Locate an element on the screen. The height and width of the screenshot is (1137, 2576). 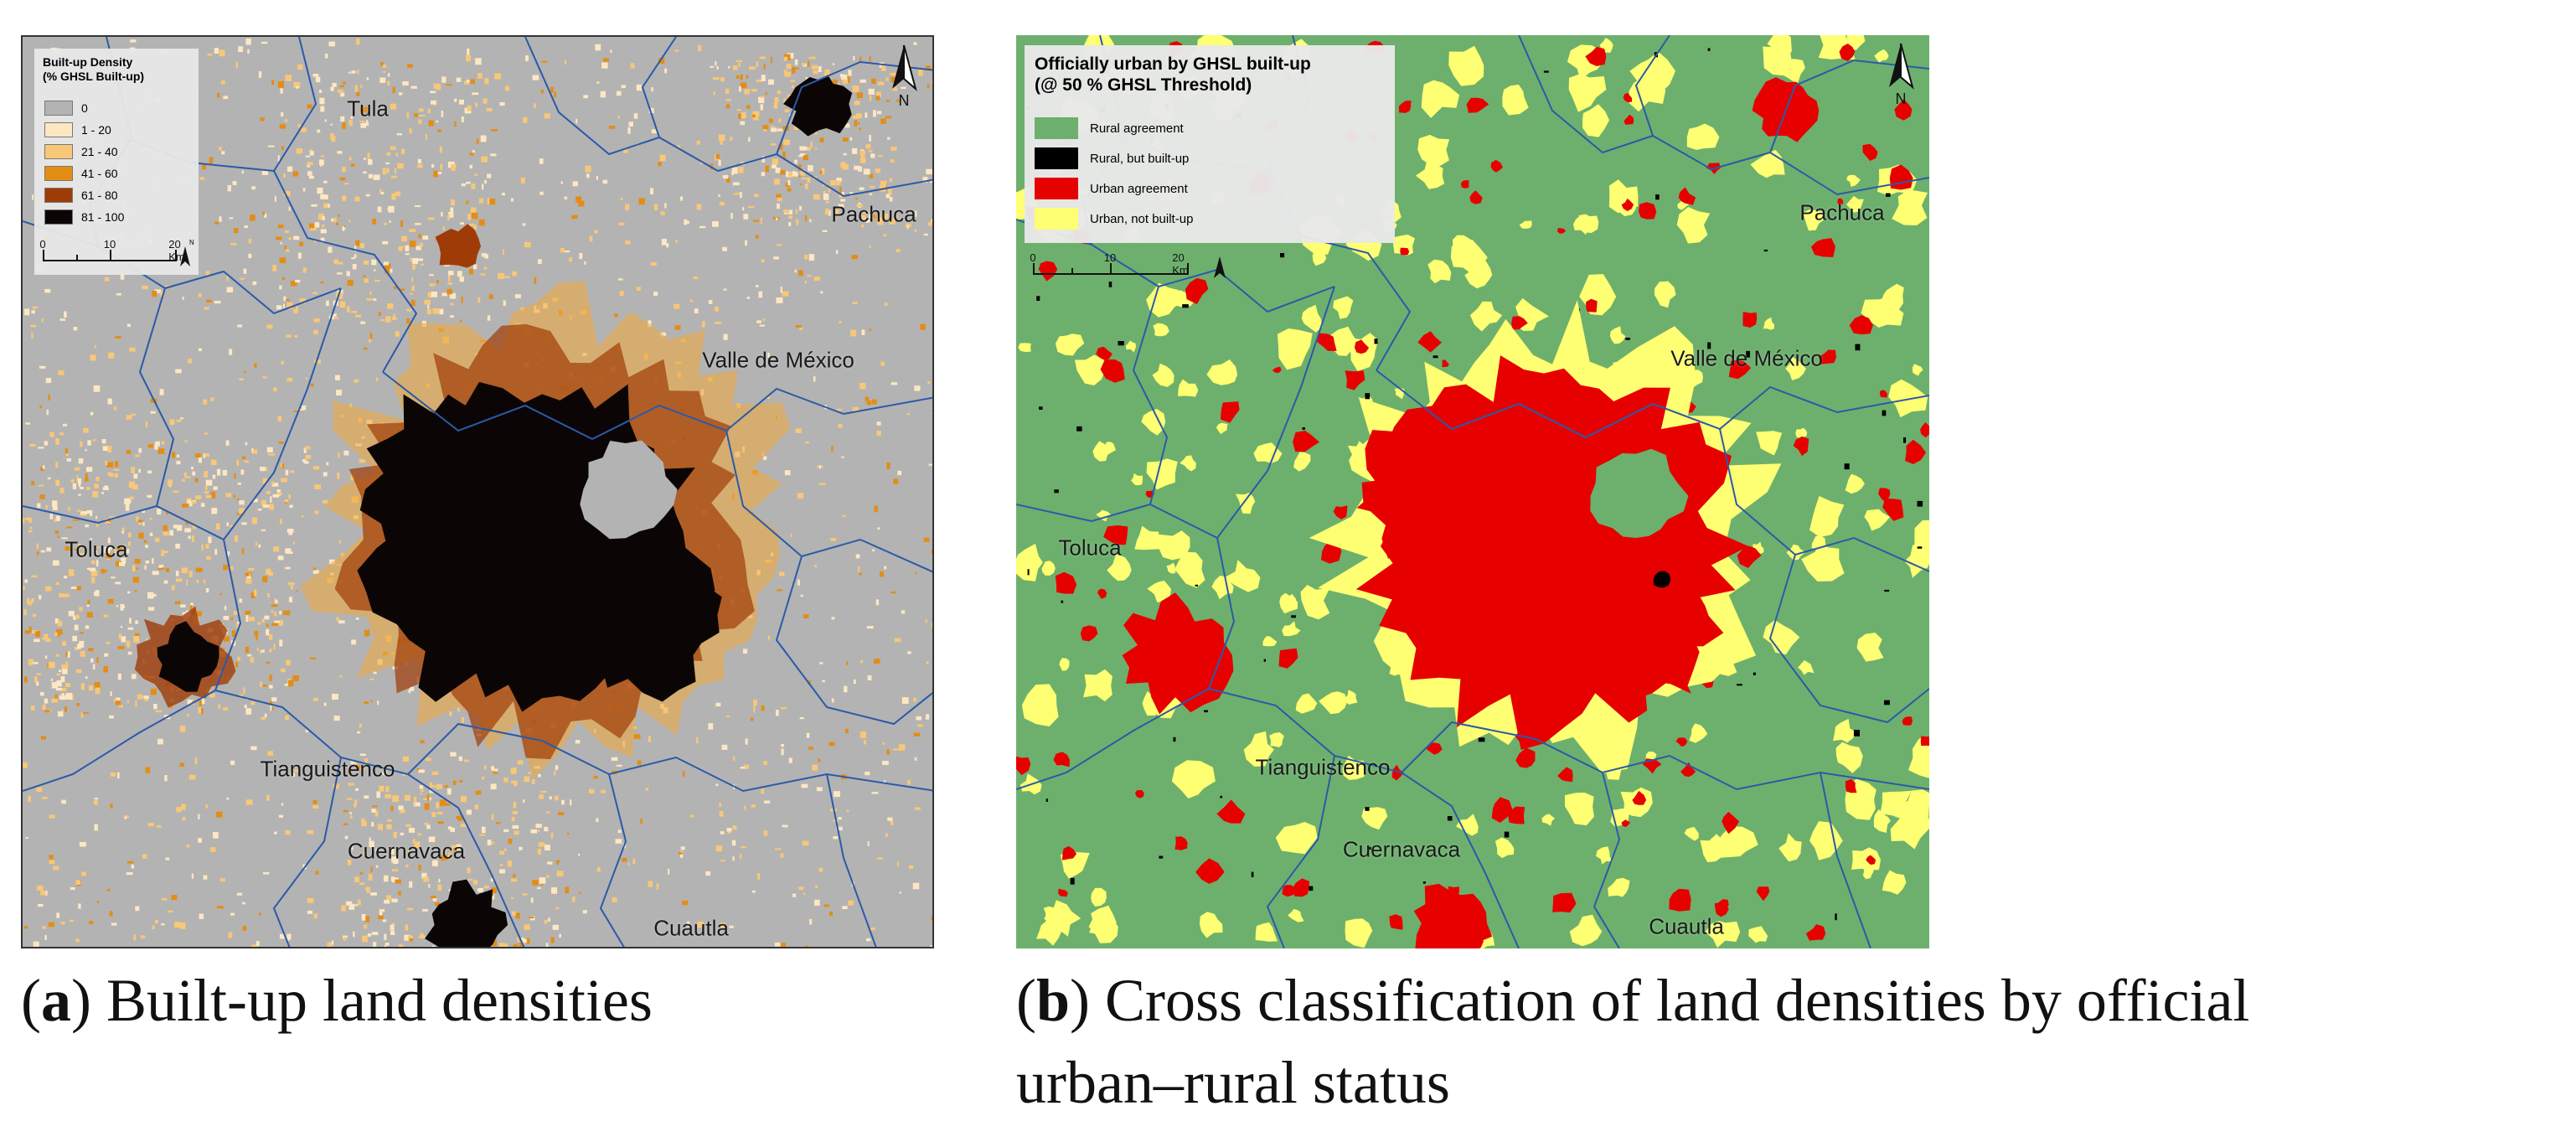
legend-item: 0 is located at coordinates (66, 108).